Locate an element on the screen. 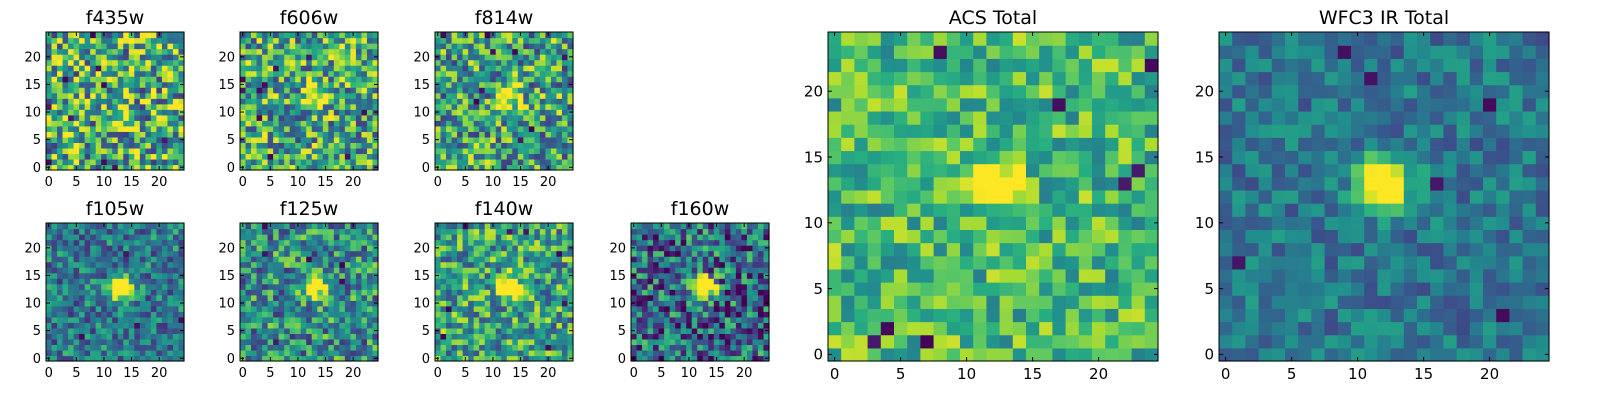 Image resolution: width=1600 pixels, height=400 pixels. y-tick-label: 0 is located at coordinates (426, 359).